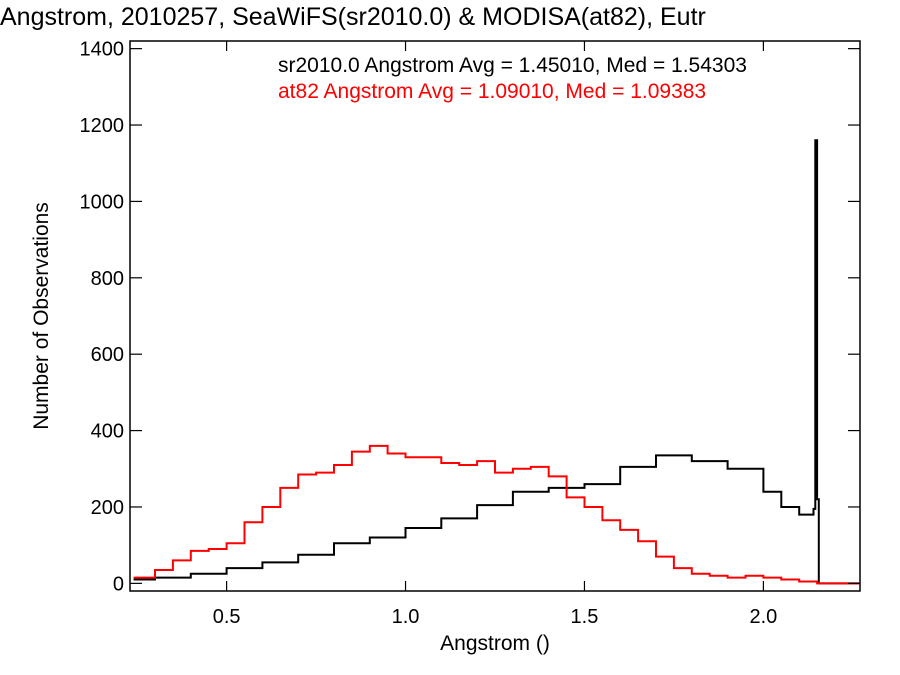 Image resolution: width=900 pixels, height=675 pixels. I want to click on y-axis-label: Number of Observations, so click(41, 316).